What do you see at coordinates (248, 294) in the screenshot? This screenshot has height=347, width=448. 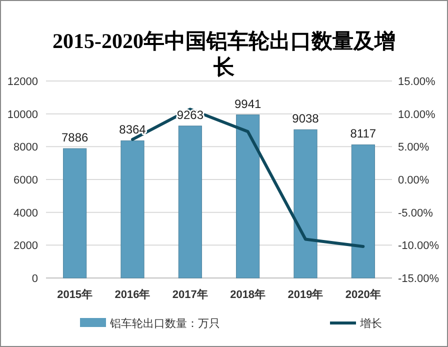 I see `x-tick-label: 2018年` at bounding box center [248, 294].